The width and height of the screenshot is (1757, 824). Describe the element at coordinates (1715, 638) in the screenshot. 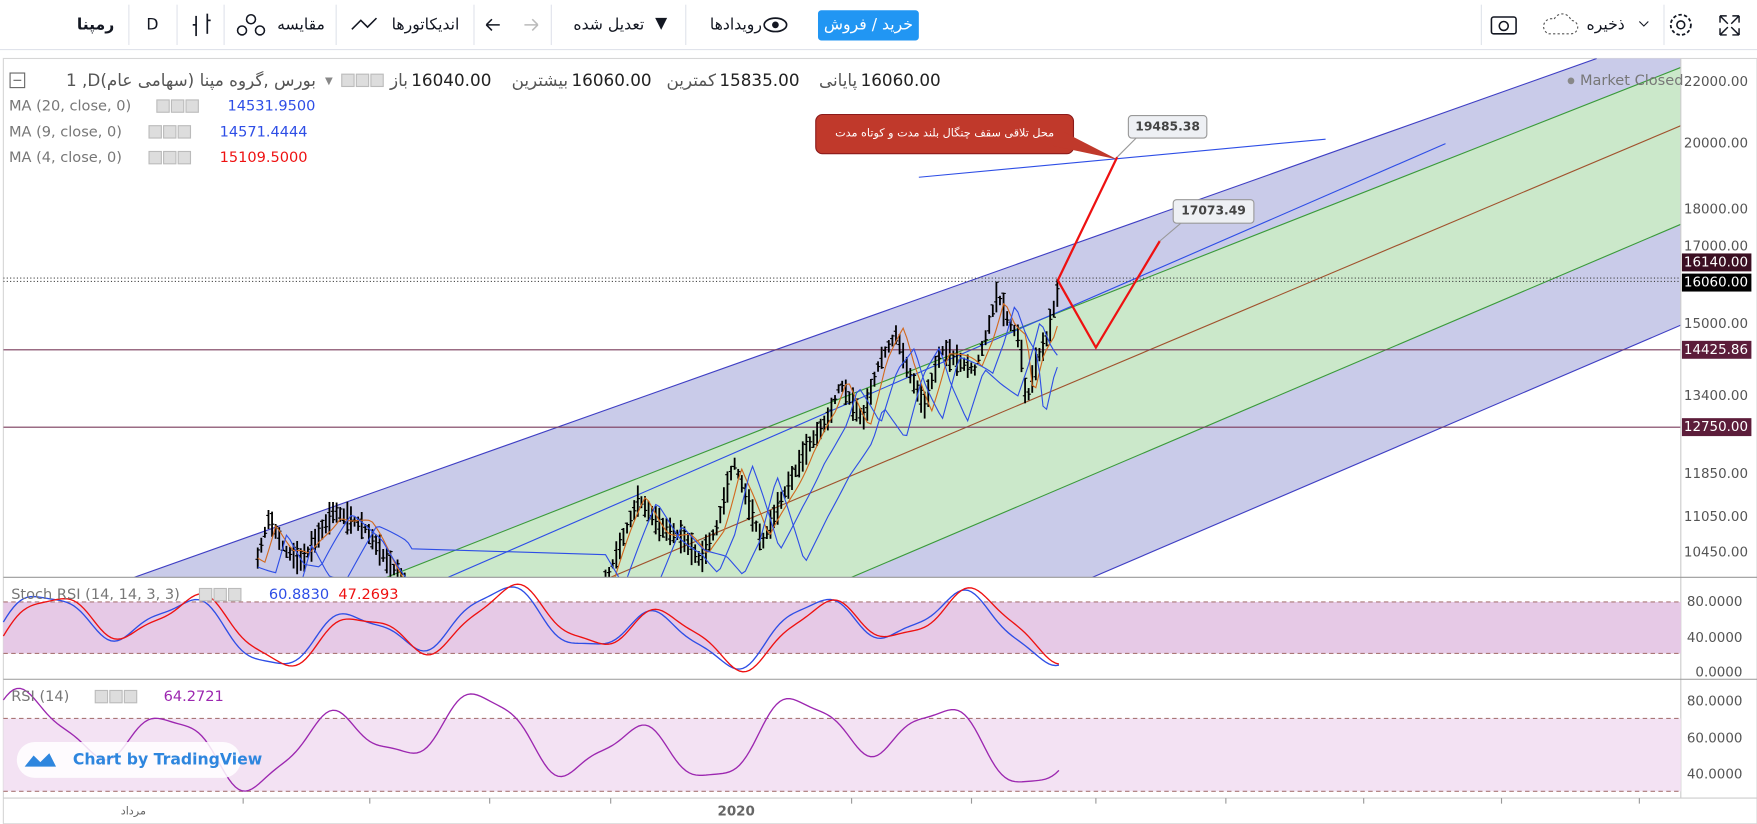

I see `stoch-axis-label: 40.0000` at that location.